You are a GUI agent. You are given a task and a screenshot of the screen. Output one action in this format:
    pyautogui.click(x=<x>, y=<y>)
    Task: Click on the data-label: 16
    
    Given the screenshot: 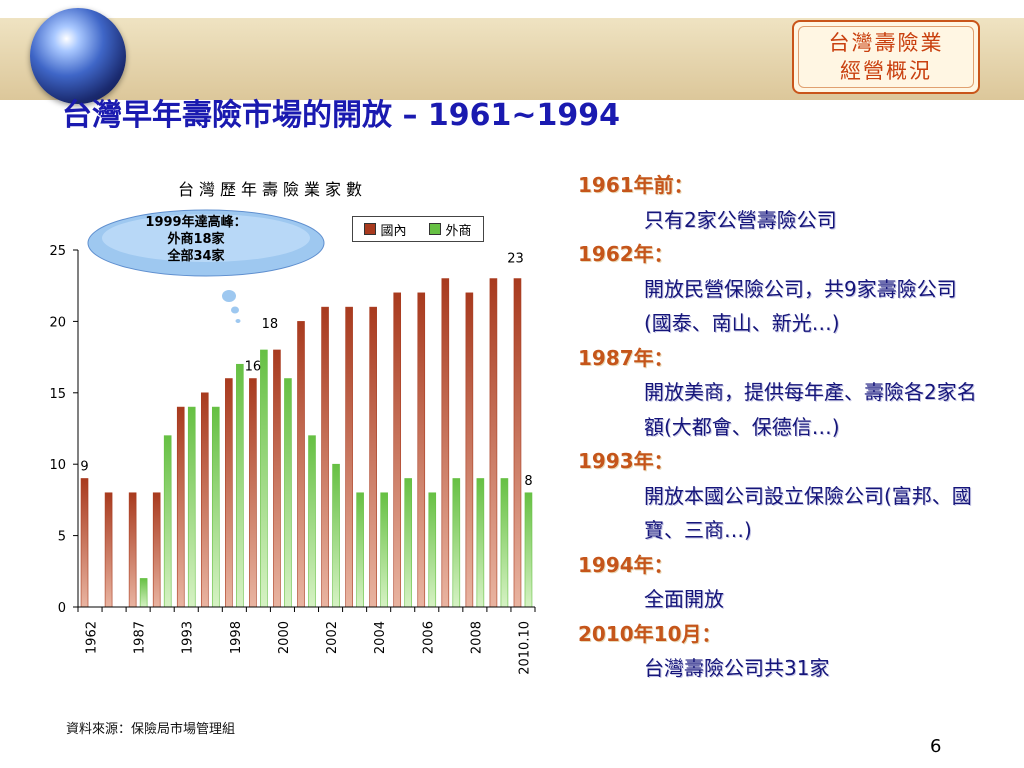 What is the action you would take?
    pyautogui.click(x=253, y=367)
    